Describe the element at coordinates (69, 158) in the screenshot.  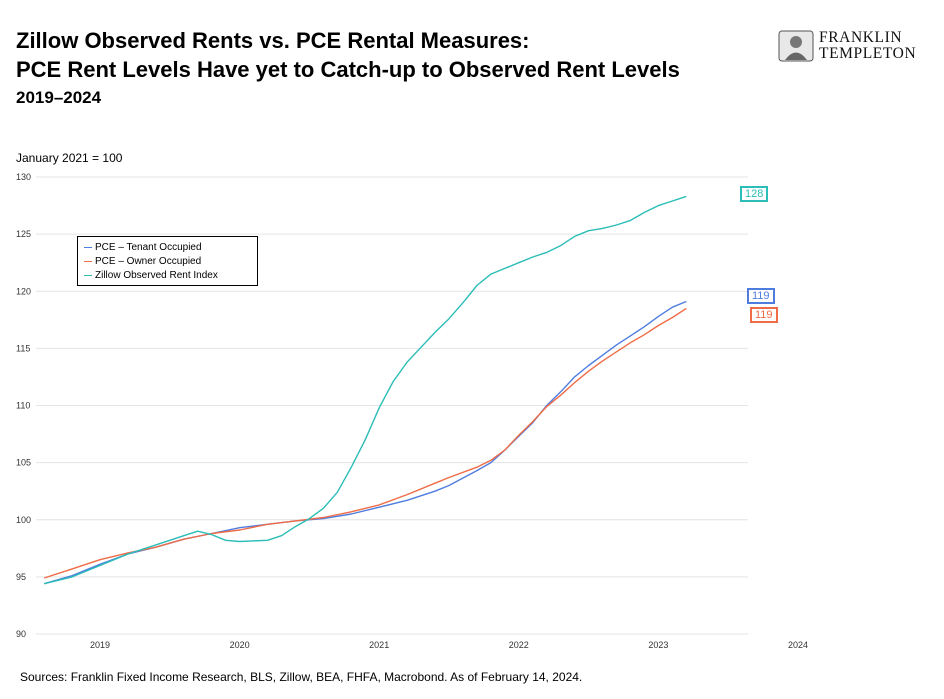
I see `y-axis-unit-note: January 2021 = 100` at that location.